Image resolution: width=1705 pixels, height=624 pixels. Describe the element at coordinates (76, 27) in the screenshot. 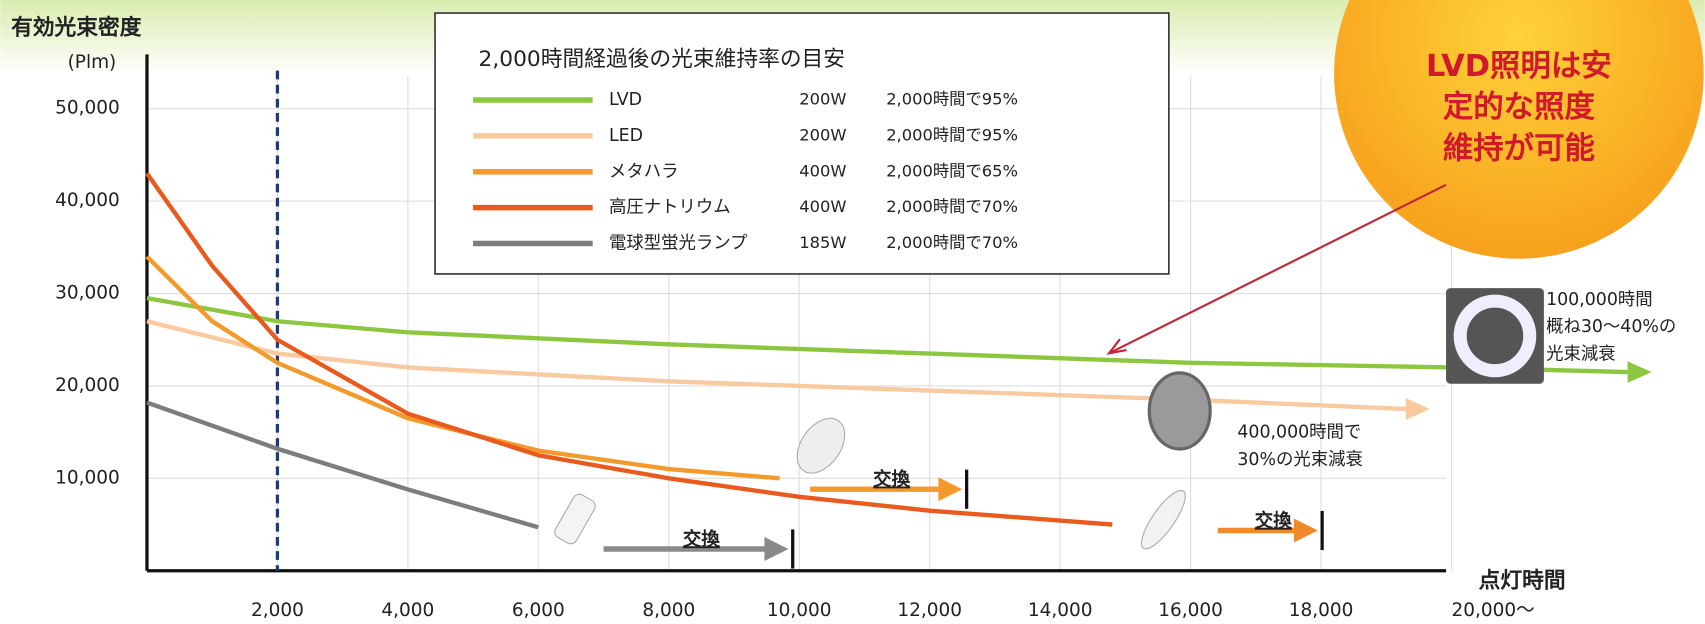

I see `y-axis-label: 有効光束密度` at that location.